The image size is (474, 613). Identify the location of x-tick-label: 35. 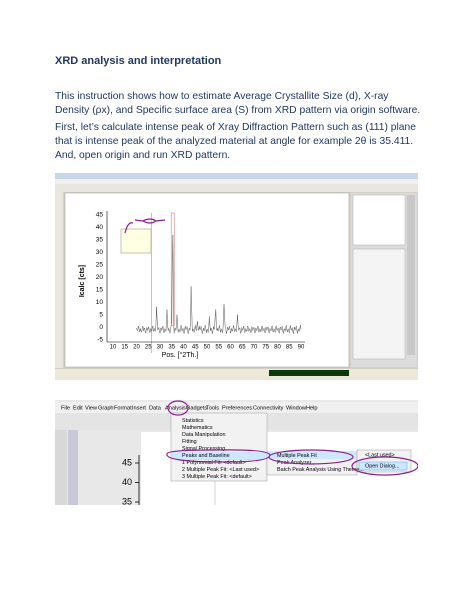
(171, 348).